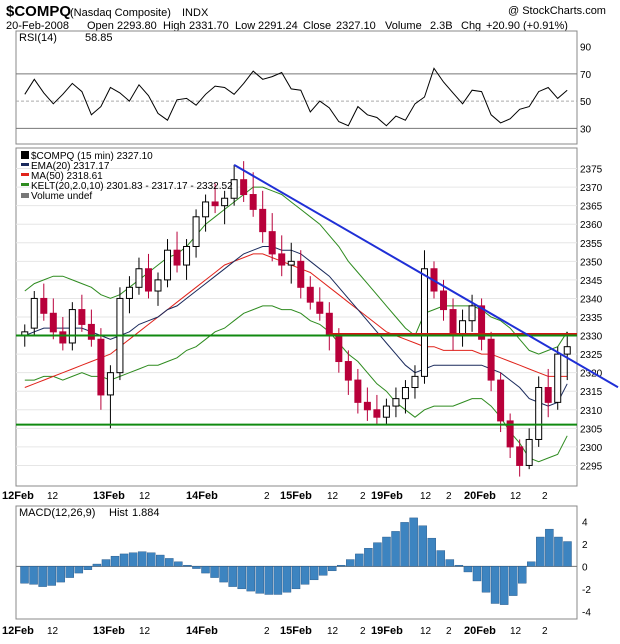 This screenshot has width=620, height=644. I want to click on quote-date: 20-Feb-2008, so click(37, 26).